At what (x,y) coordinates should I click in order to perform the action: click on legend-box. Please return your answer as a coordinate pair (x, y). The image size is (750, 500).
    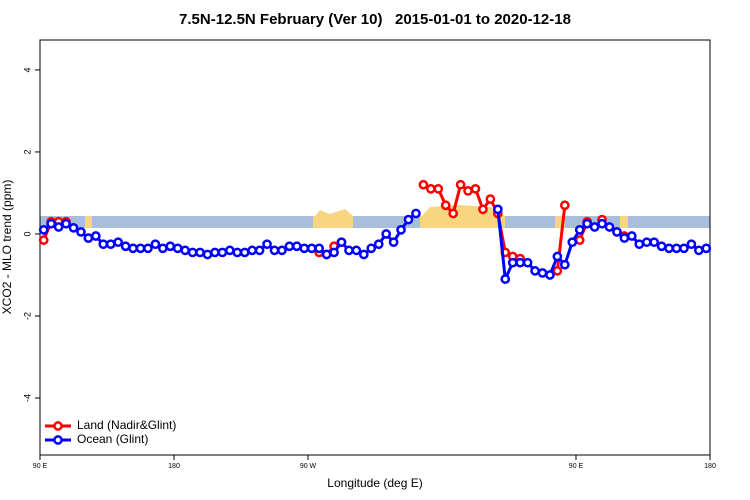
    Looking at the image, I should click on (116, 434).